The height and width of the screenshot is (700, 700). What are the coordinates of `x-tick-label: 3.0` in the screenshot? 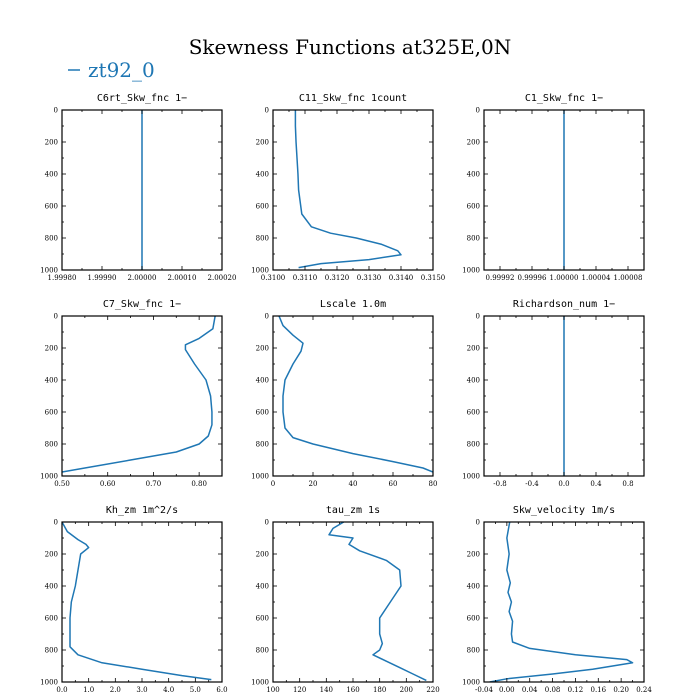 It's located at (141, 690).